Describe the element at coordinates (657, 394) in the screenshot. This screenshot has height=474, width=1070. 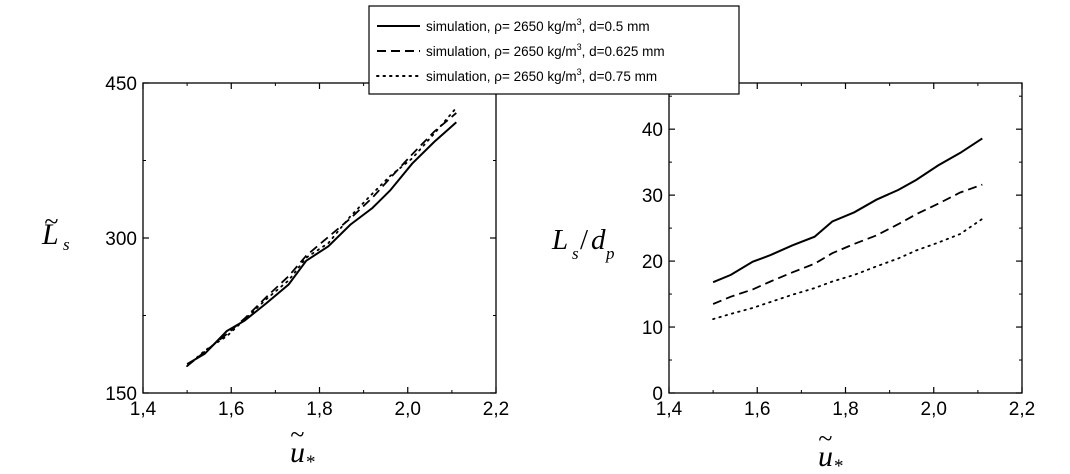
I see `right-y-tick-label: 0` at that location.